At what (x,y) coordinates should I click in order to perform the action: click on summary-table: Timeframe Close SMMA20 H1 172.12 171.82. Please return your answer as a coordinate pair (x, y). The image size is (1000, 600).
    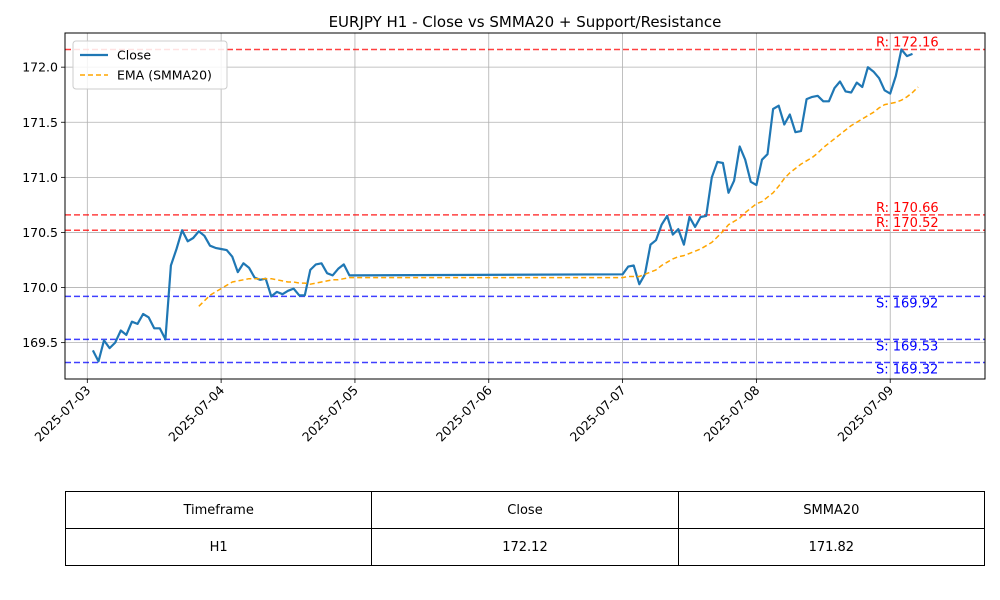
    Looking at the image, I should click on (525, 528).